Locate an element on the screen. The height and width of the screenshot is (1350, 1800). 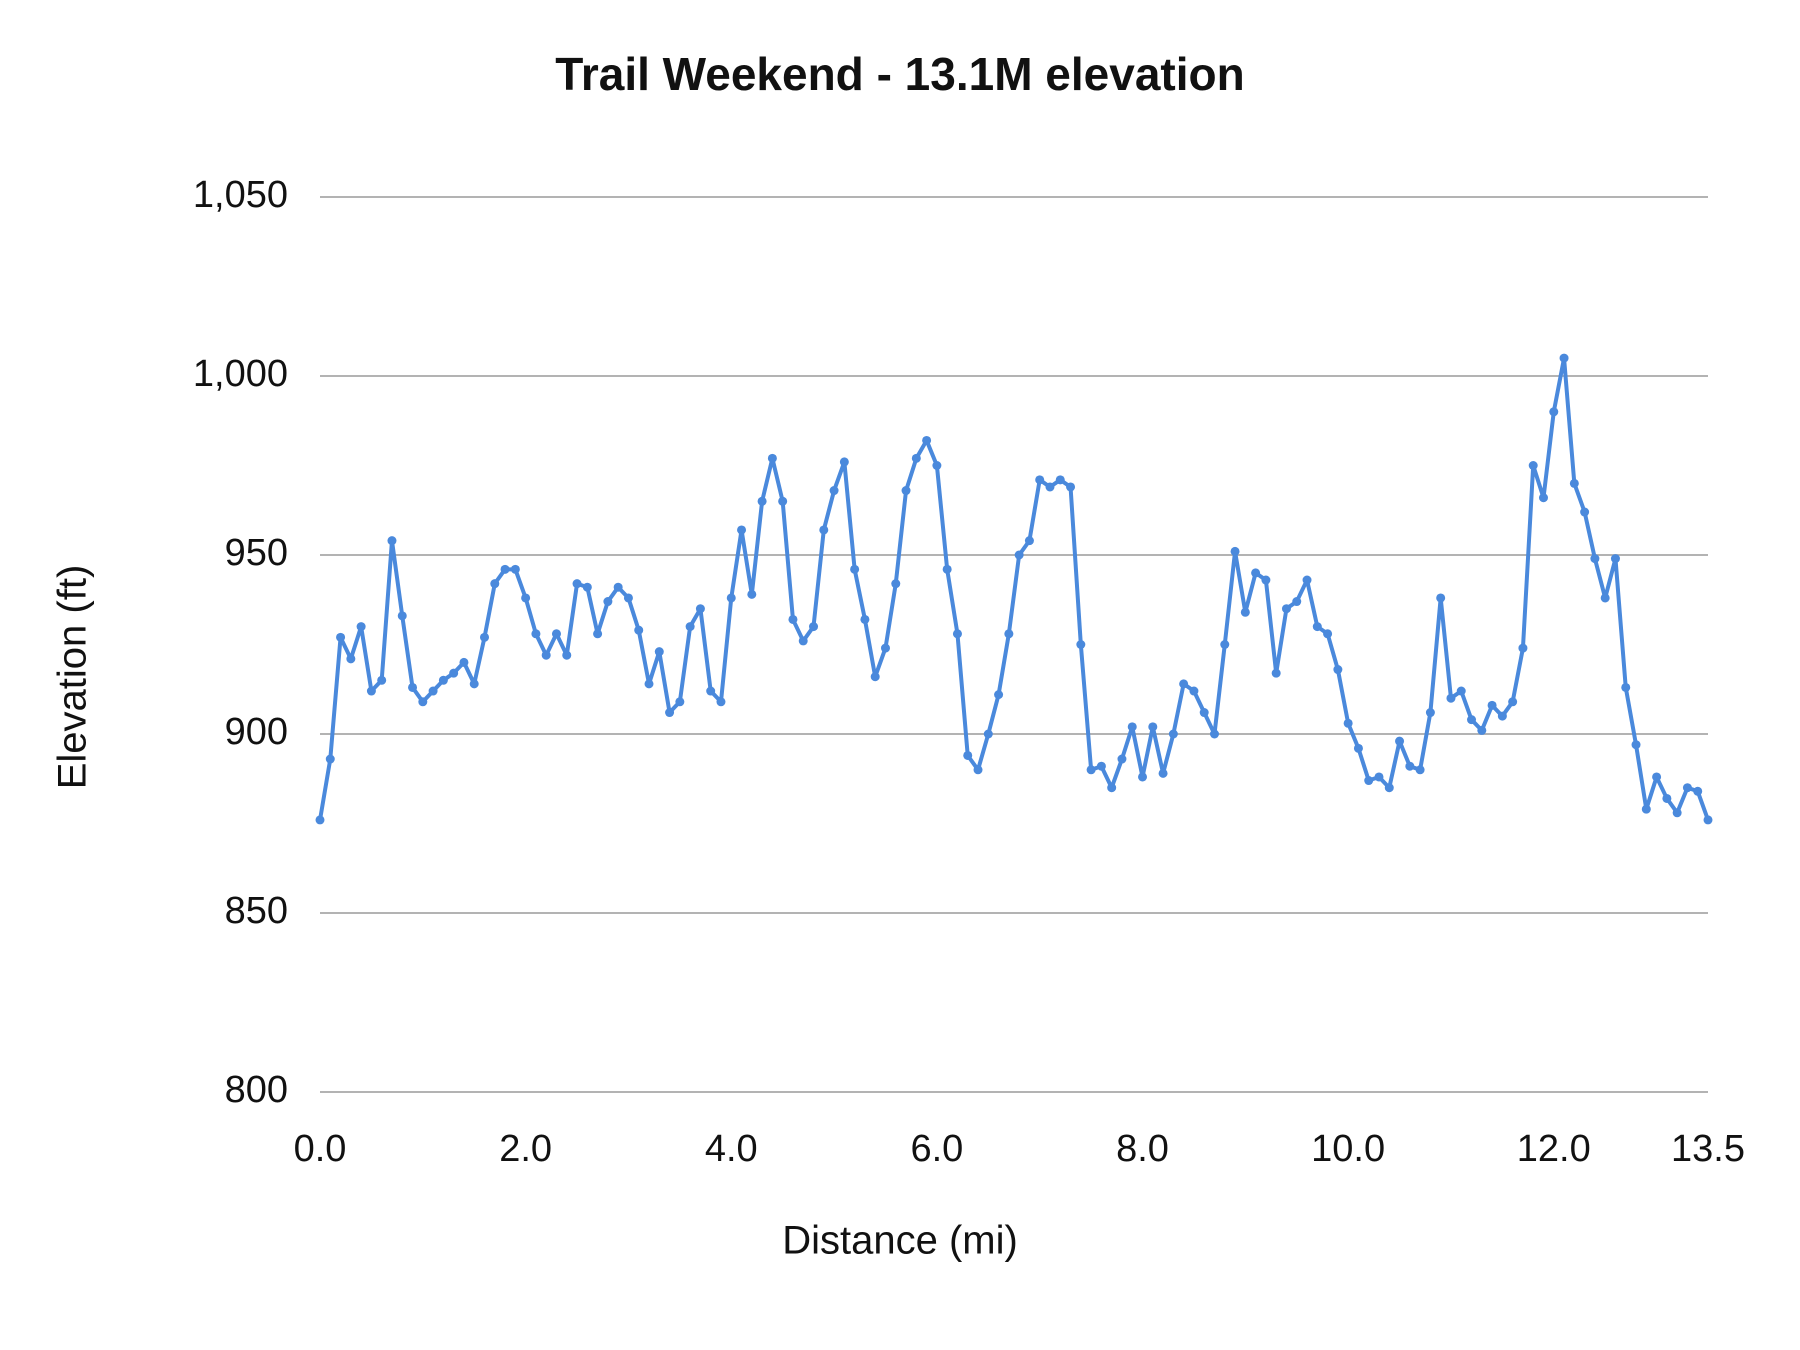
x-tick-label: 2.0 is located at coordinates (525, 1149).